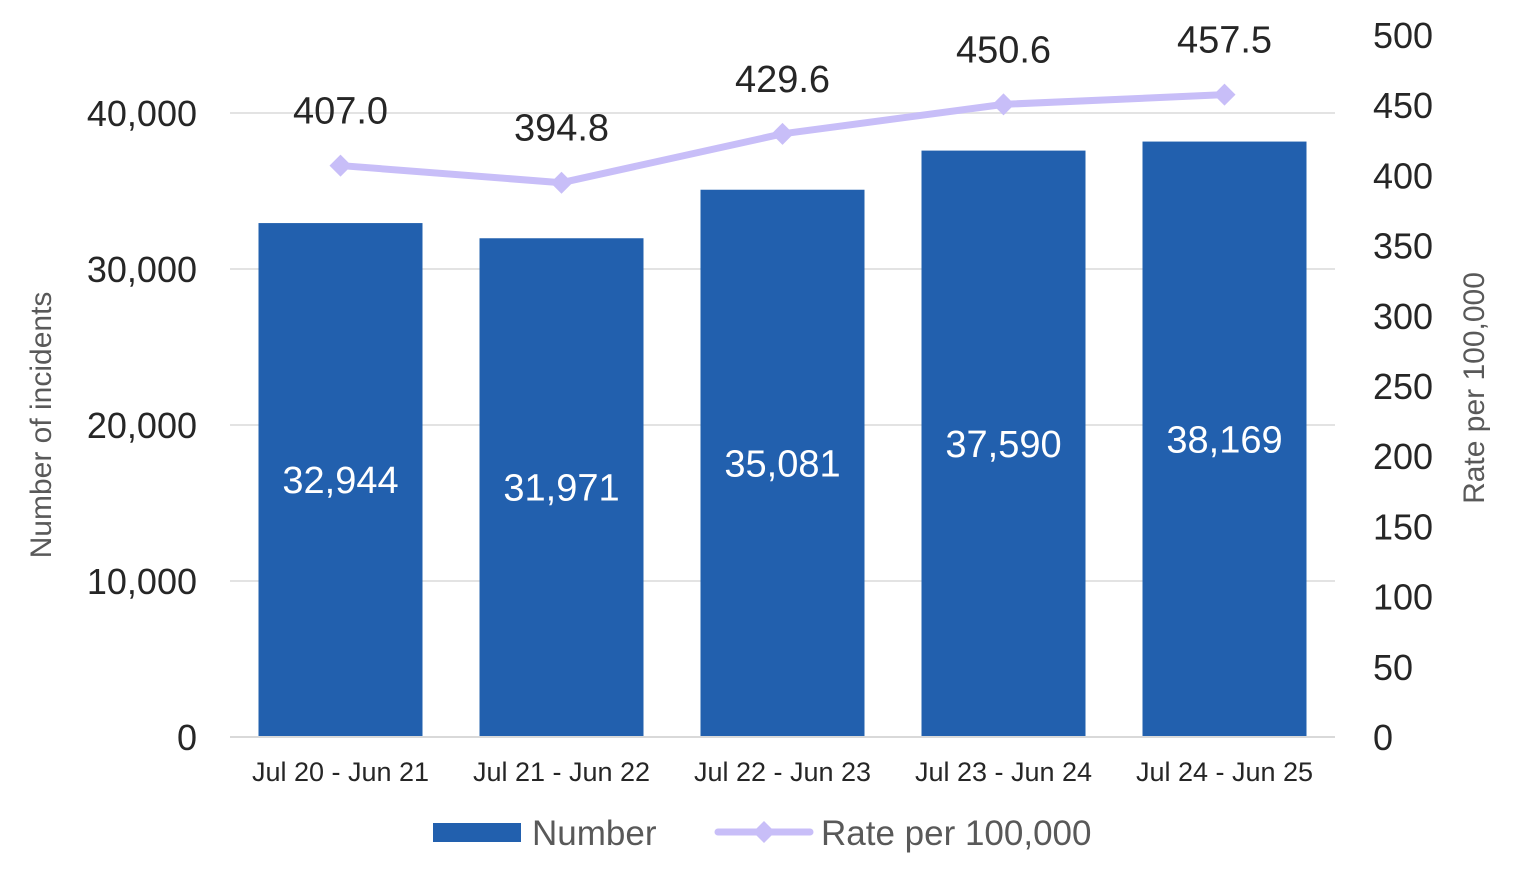  I want to click on y-left-tick-label: 20,000, so click(142, 425).